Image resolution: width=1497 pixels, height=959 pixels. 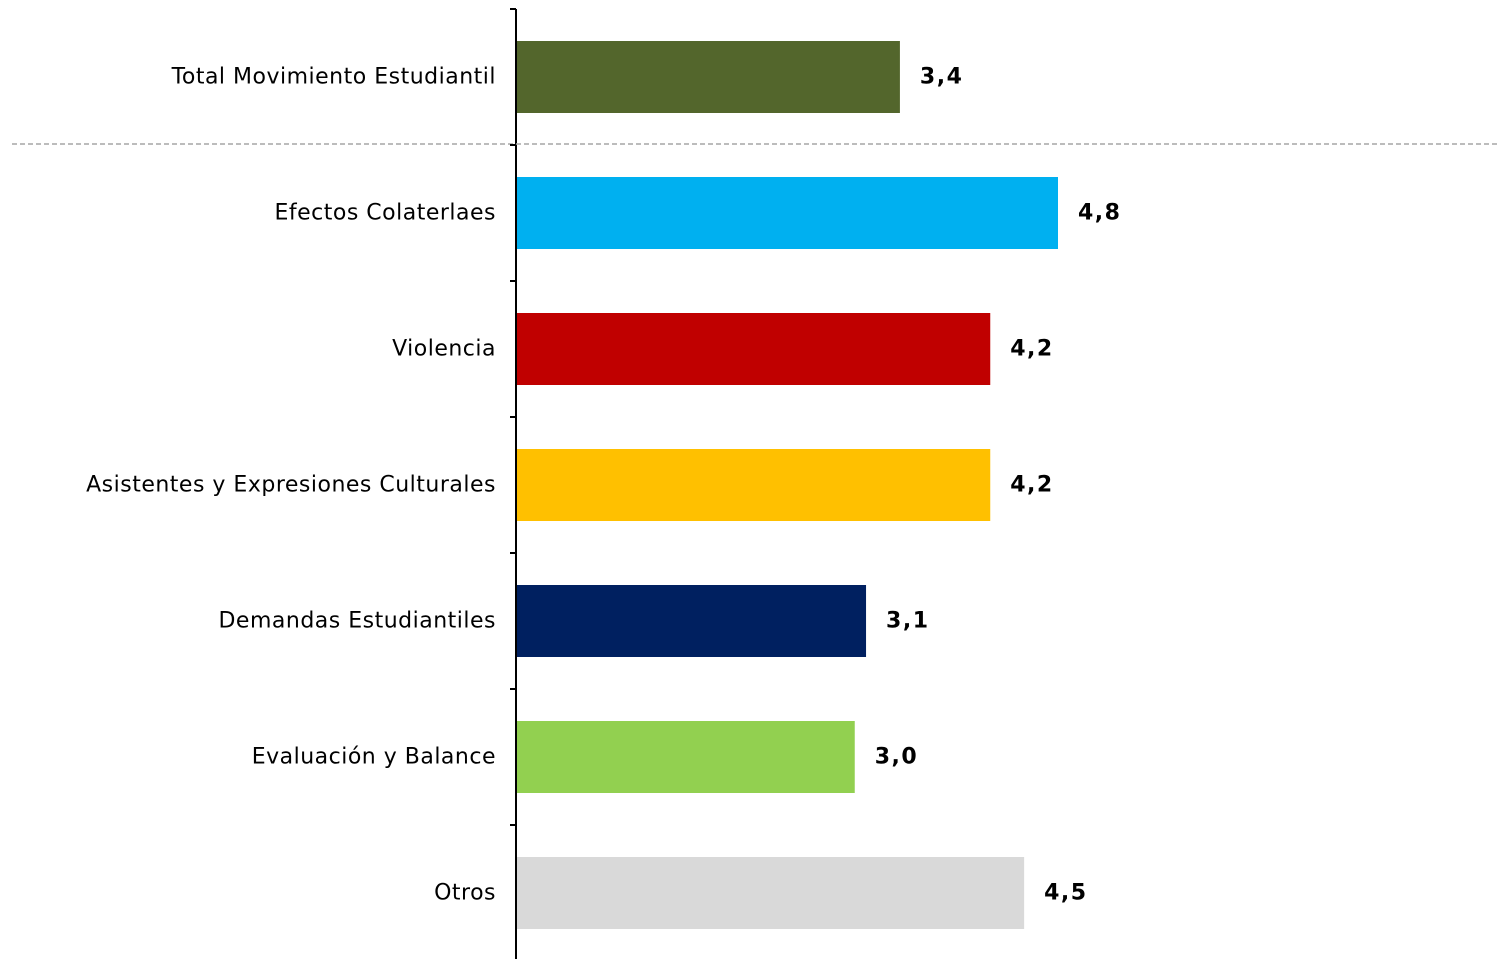 I want to click on data-label: 3,1, so click(x=907, y=621).